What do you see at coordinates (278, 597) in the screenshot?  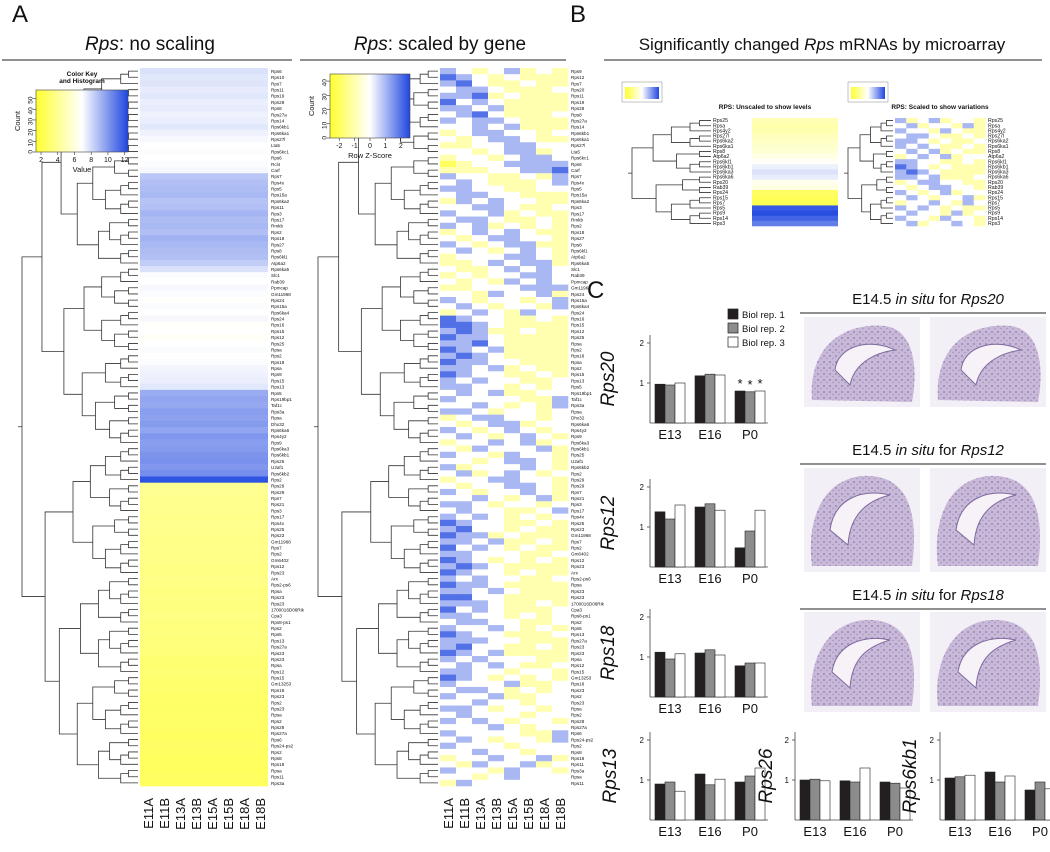 I see `row-label: Rps23` at bounding box center [278, 597].